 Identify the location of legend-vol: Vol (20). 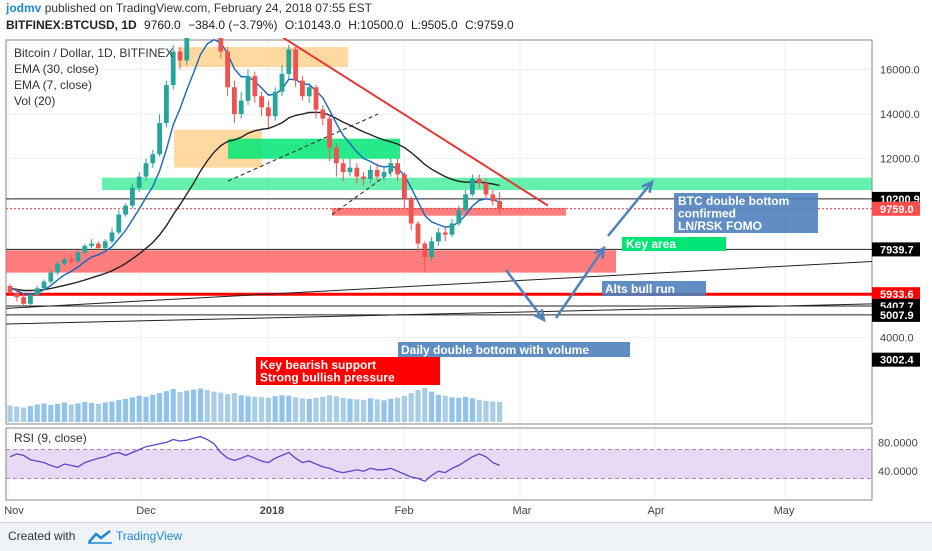
(34, 101).